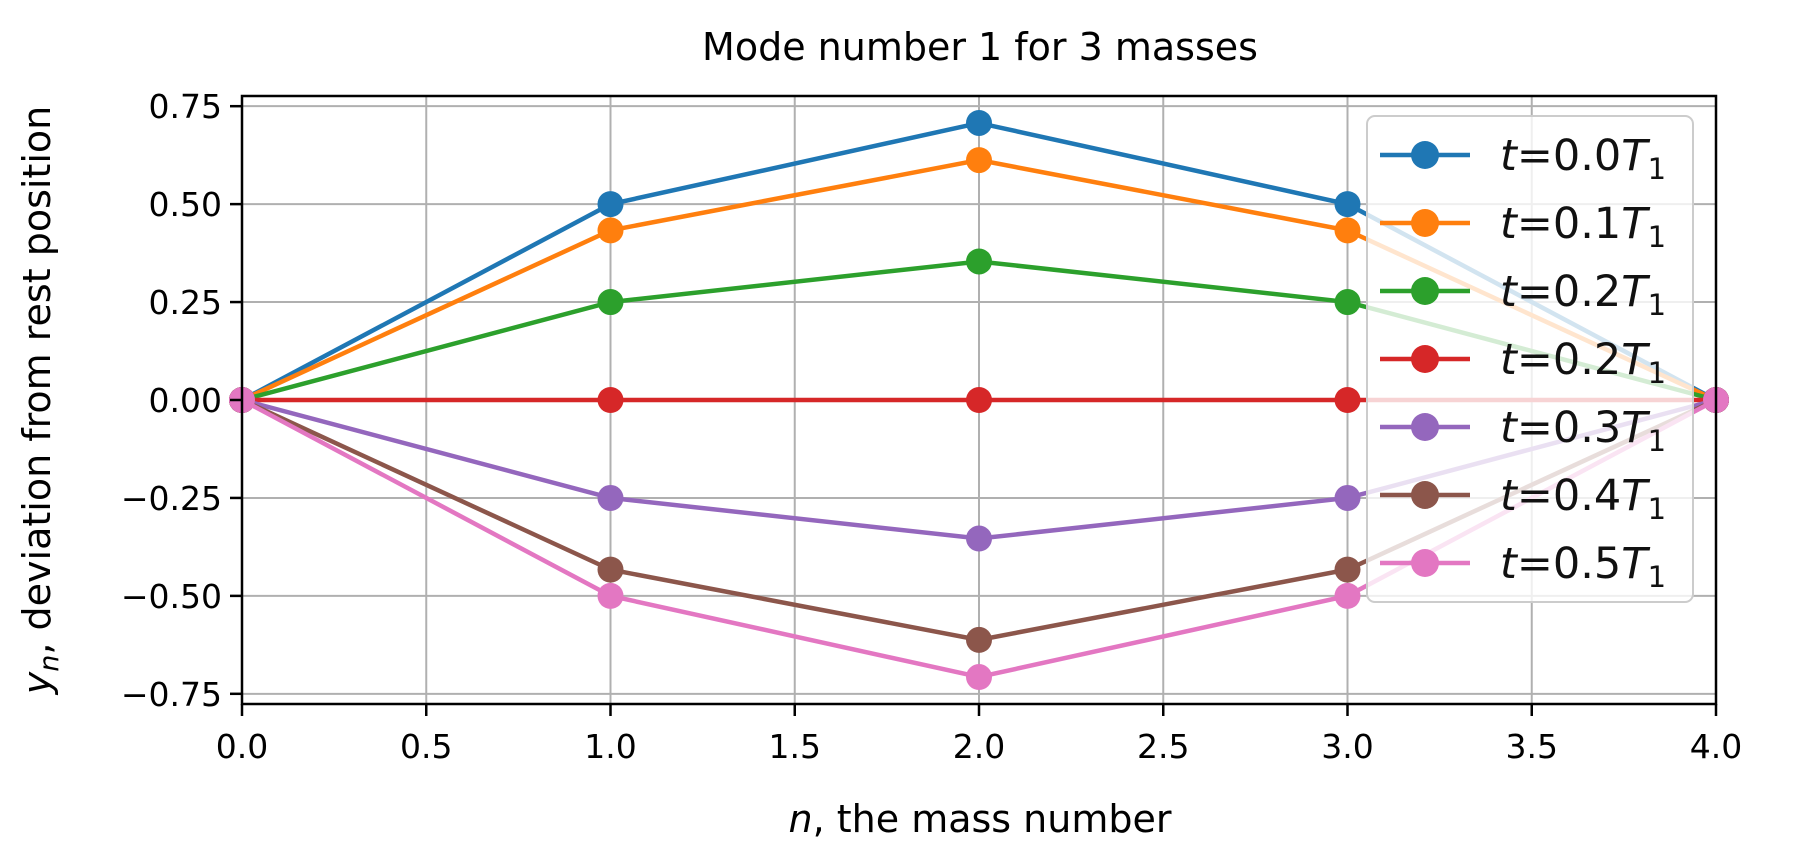  I want to click on y-tick-label: −0.50, so click(171, 596).